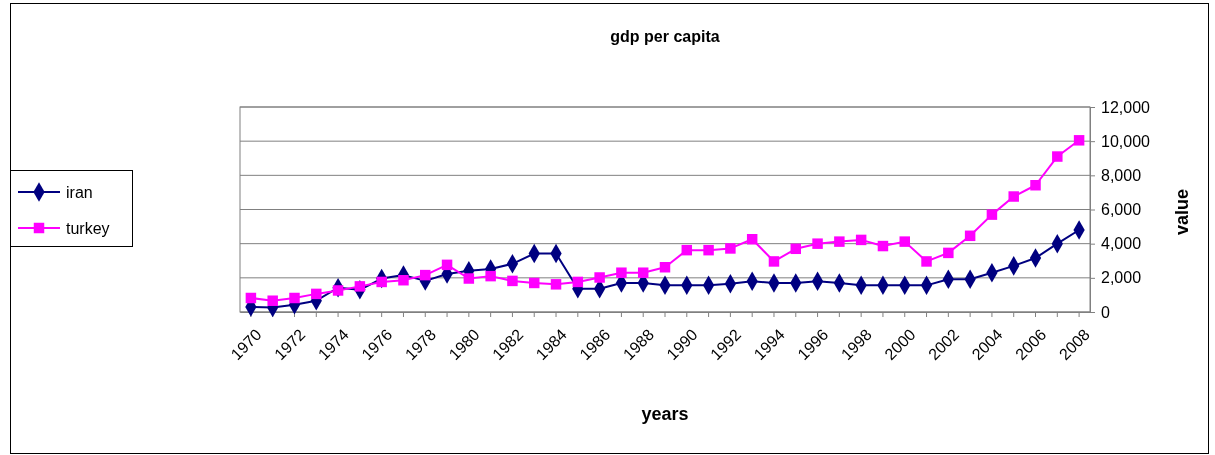  What do you see at coordinates (88, 228) in the screenshot?
I see `legend-label: turkey` at bounding box center [88, 228].